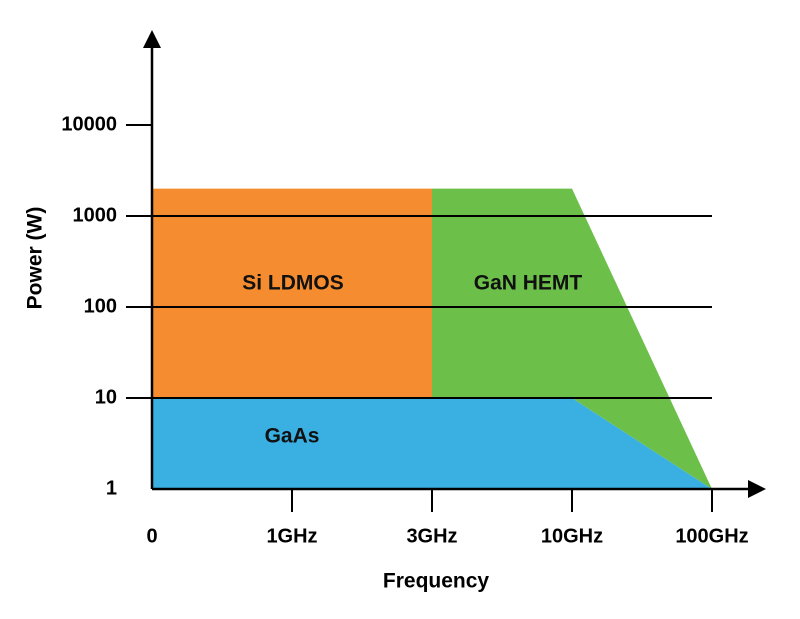  What do you see at coordinates (432, 443) in the screenshot?
I see `region-gaas` at bounding box center [432, 443].